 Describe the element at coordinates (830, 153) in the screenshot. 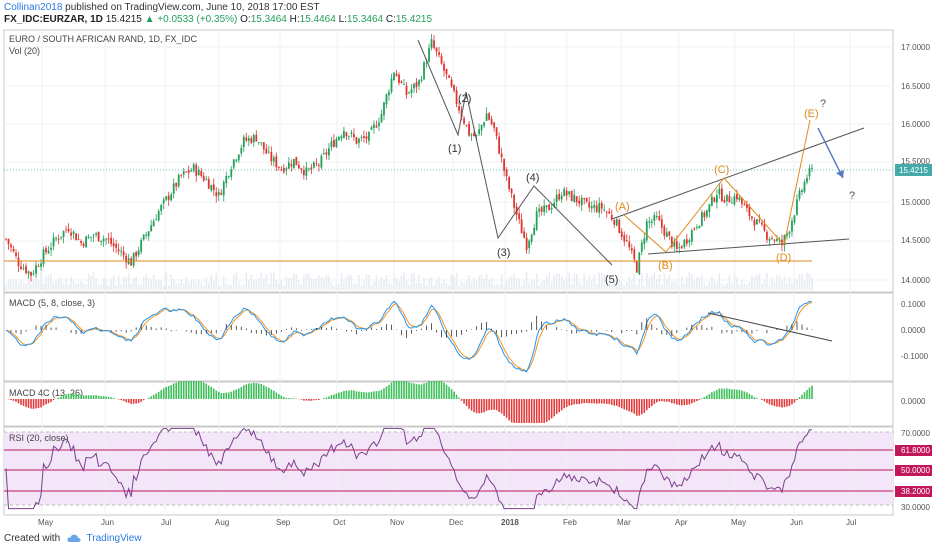

I see `projection-arrow` at that location.